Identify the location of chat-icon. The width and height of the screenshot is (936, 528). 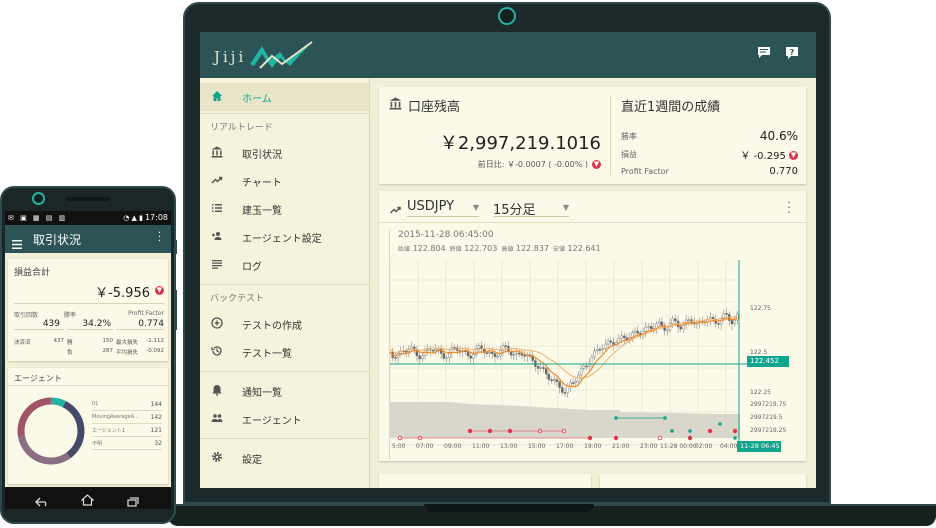
(764, 53).